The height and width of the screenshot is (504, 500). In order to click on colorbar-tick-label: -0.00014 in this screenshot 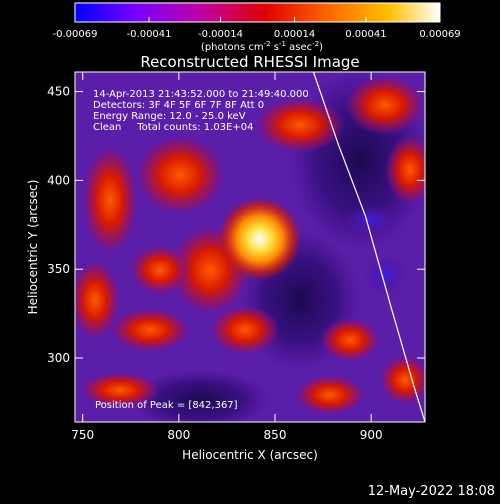, I will do `click(220, 34)`.